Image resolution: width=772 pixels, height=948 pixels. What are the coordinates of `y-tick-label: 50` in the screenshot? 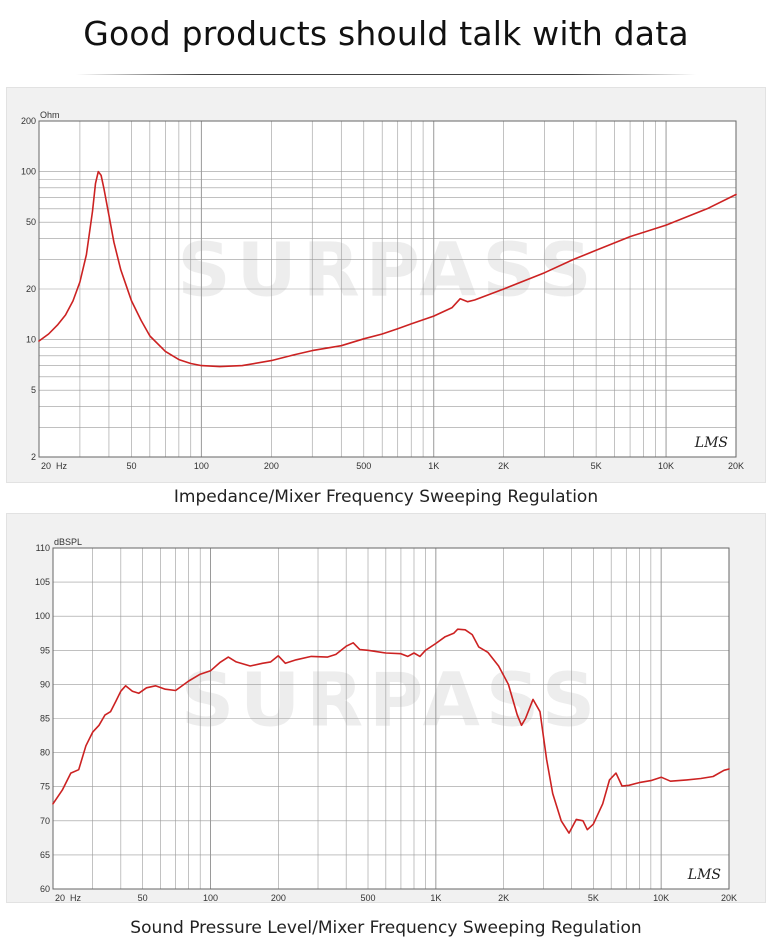 It's located at (31, 222).